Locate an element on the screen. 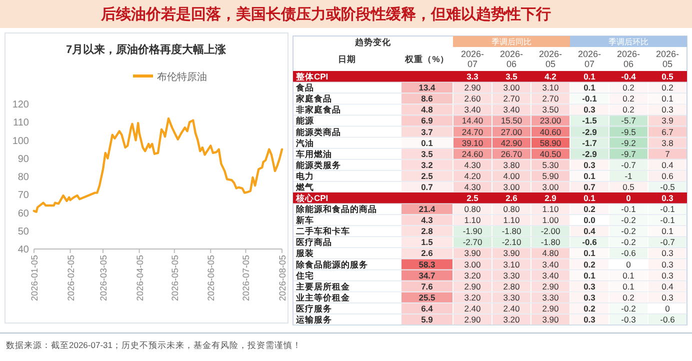  data-label: 1.10 is located at coordinates (551, 209).